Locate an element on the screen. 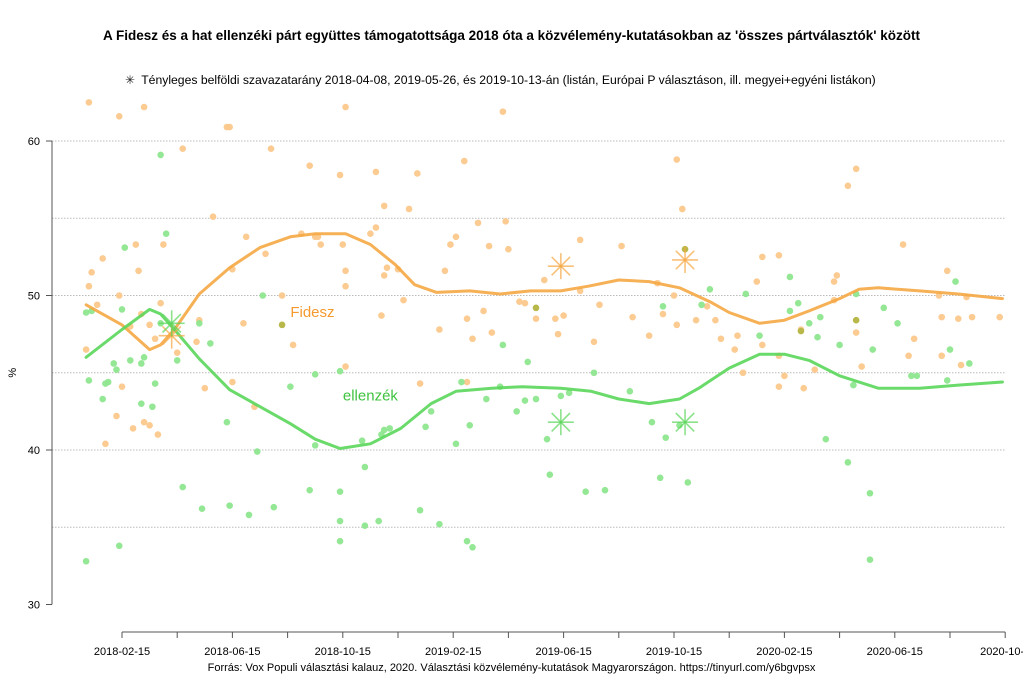 This screenshot has width=1023, height=688. x-tick-label: 2019-02-15 is located at coordinates (453, 652).